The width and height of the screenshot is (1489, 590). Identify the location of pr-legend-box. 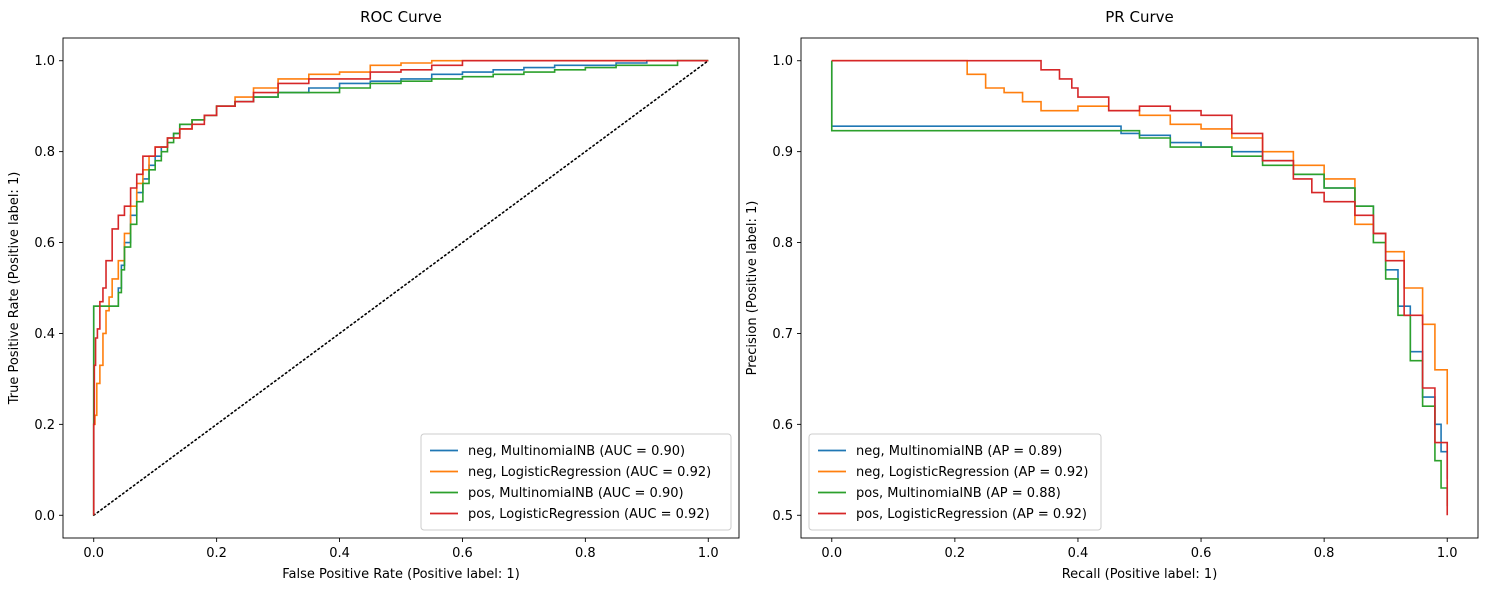
(955, 482).